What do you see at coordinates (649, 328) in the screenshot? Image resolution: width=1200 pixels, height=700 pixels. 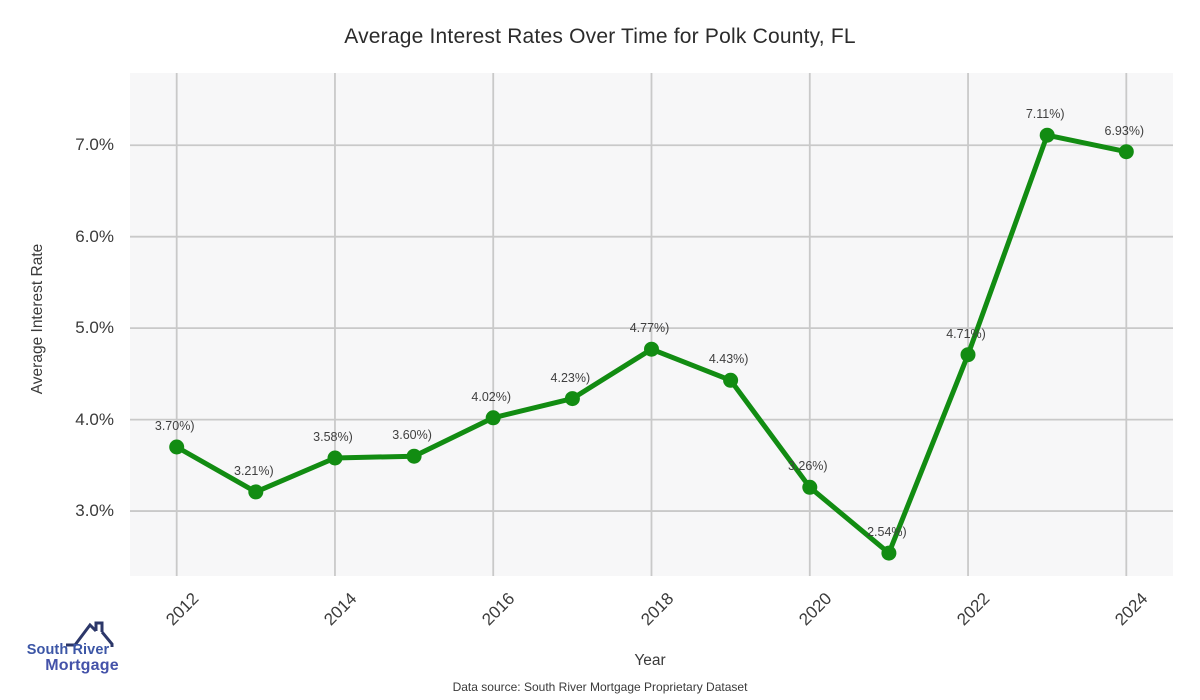 I see `point-value-label: 4.77%)` at bounding box center [649, 328].